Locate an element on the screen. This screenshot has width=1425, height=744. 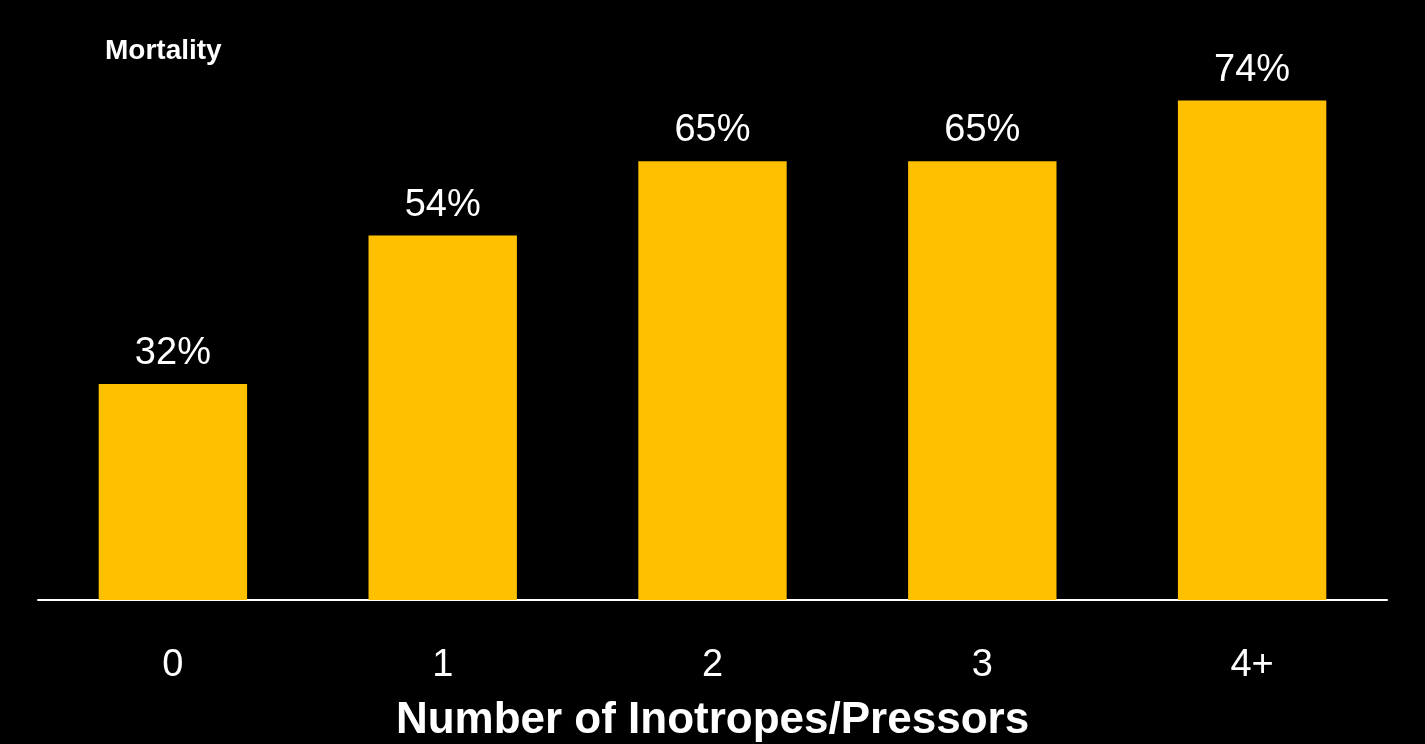
x-tick-label: 4+ is located at coordinates (1252, 663).